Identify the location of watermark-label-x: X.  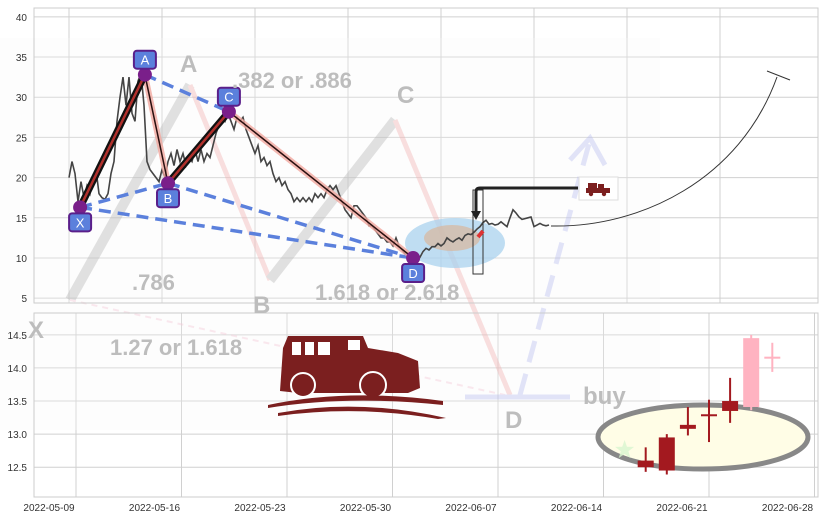
(36, 330).